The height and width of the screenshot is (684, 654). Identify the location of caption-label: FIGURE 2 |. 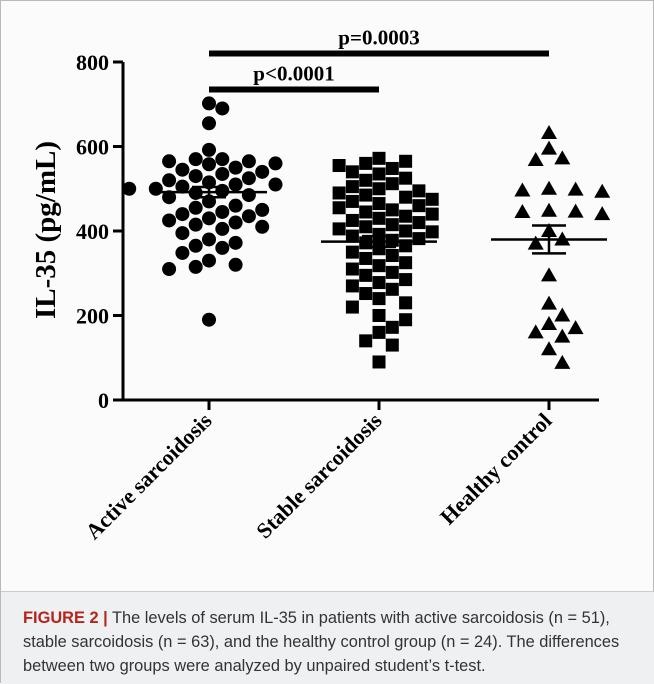
(65, 618).